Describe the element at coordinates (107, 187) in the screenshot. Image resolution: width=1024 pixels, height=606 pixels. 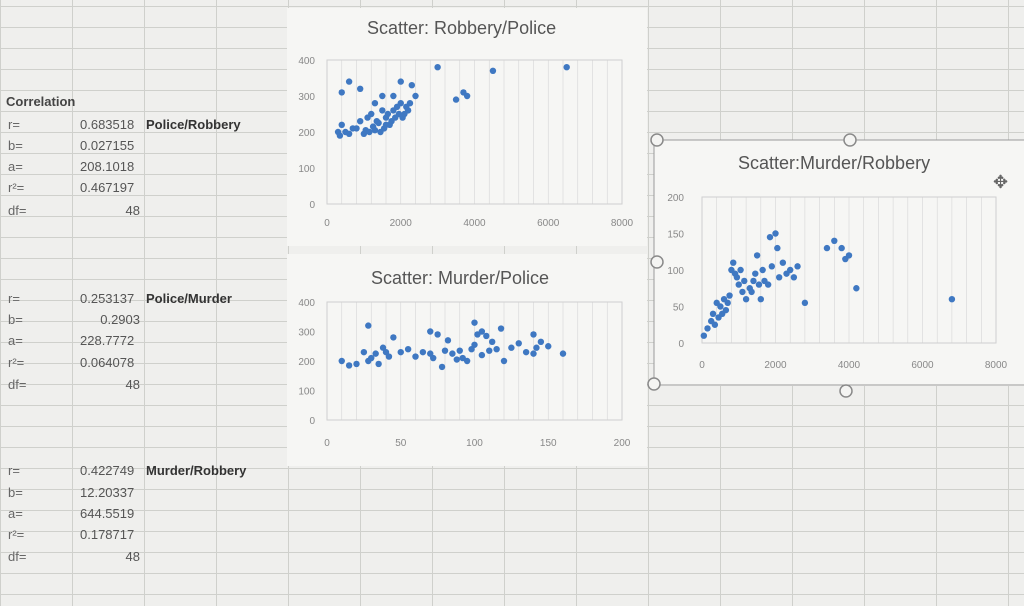
I see `stat-value-r2: 0.467197` at that location.